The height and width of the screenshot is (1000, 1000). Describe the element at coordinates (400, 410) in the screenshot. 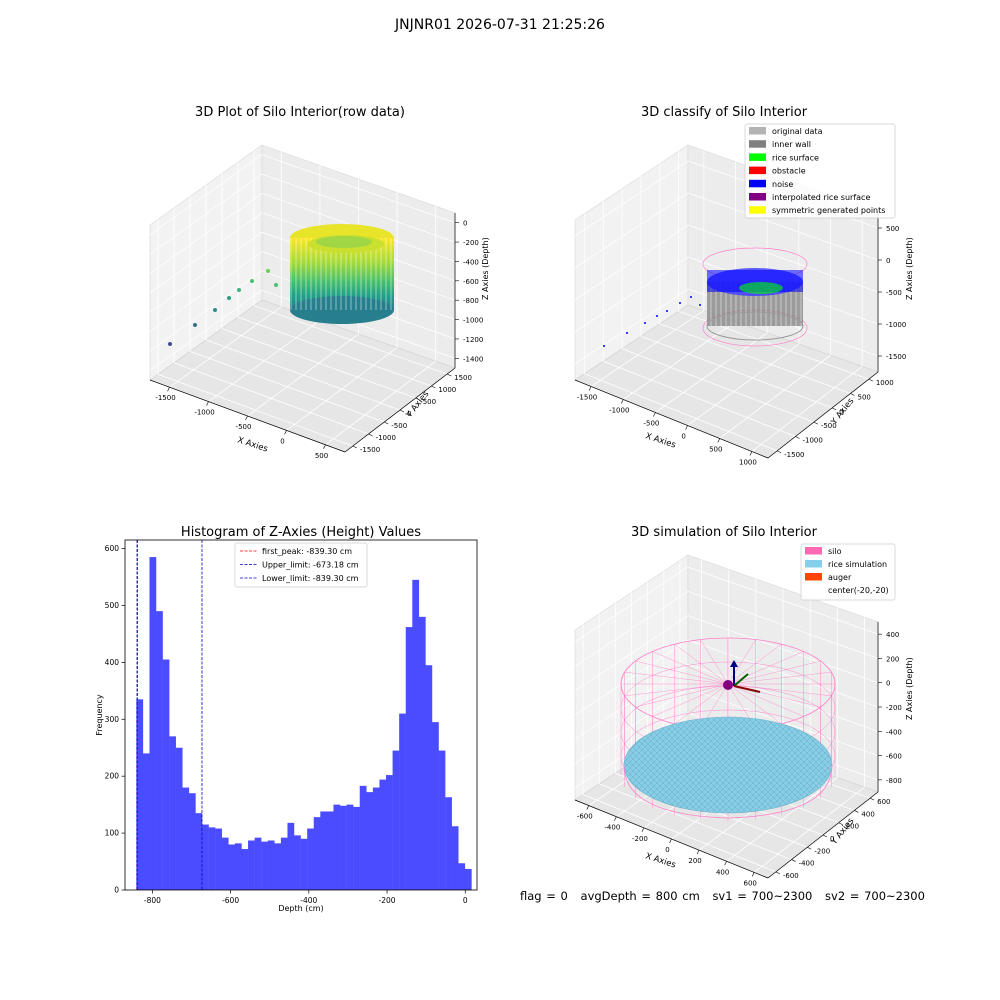

I see `raw-y-axis-line` at that location.